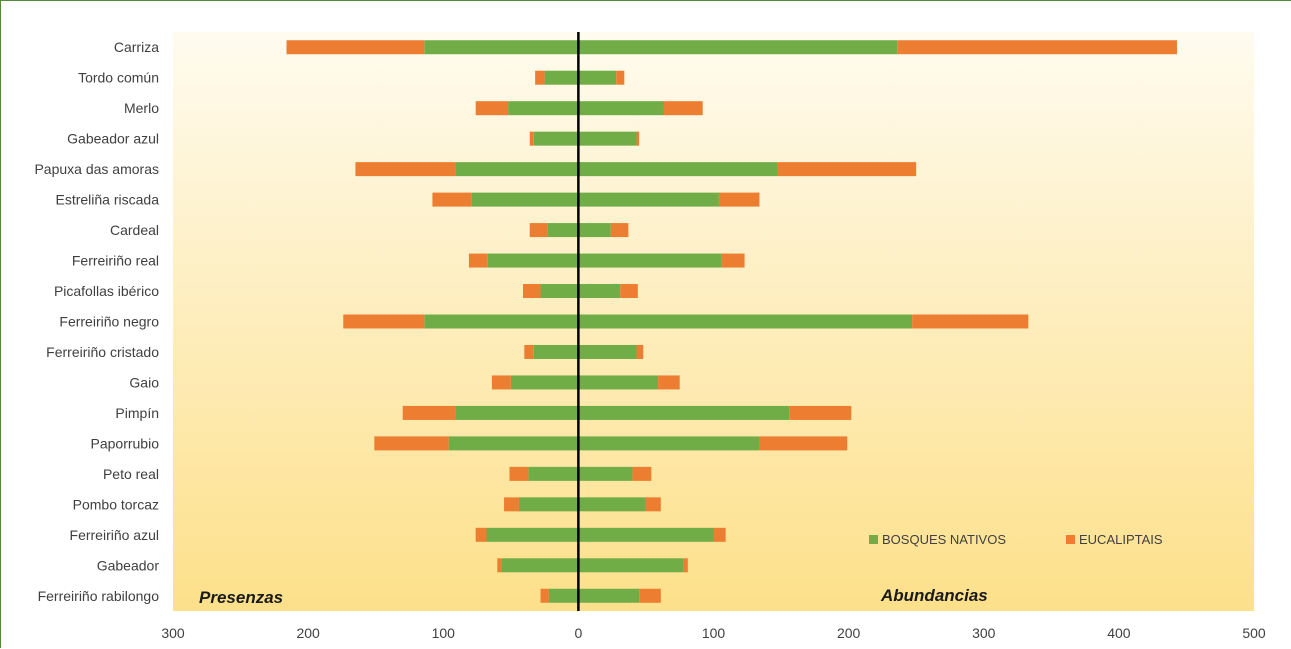 The width and height of the screenshot is (1291, 649). I want to click on bar-abundancias-eucaliptais-ferreirino-real, so click(733, 260).